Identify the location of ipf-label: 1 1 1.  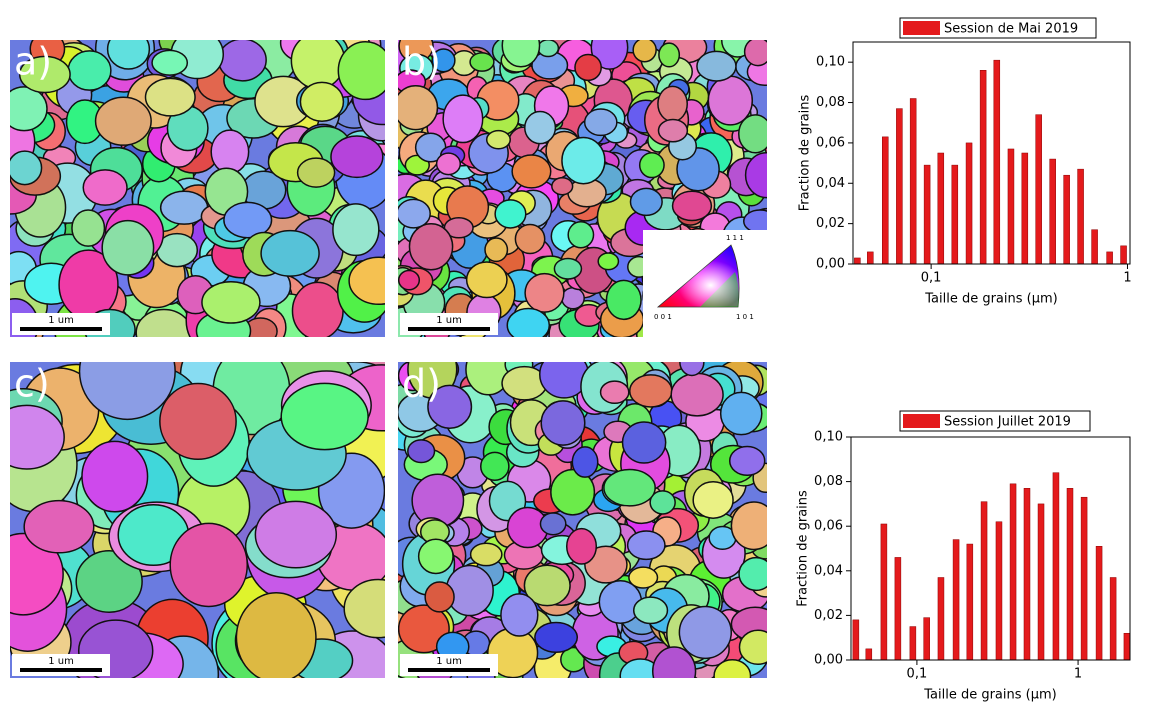
(735, 238).